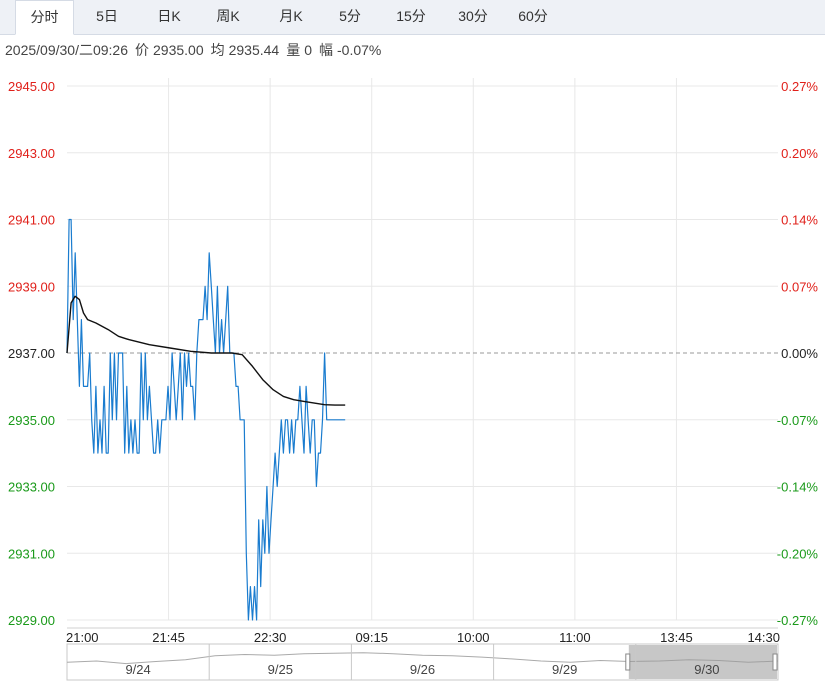 The height and width of the screenshot is (684, 825). I want to click on navigator-date-label: 9/26, so click(422, 669).